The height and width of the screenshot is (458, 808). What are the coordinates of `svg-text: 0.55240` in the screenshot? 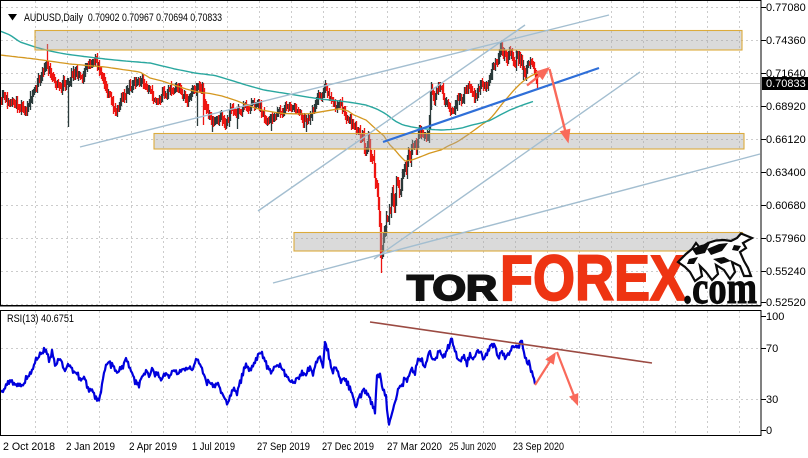 It's located at (786, 272).